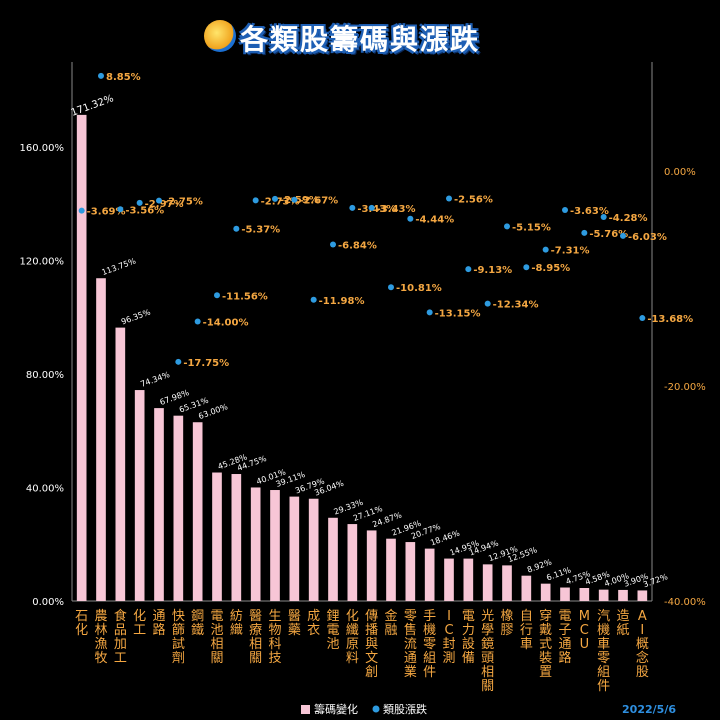 This screenshot has width=720, height=720. Describe the element at coordinates (305, 709) in the screenshot. I see `legend-bar-swatch` at that location.